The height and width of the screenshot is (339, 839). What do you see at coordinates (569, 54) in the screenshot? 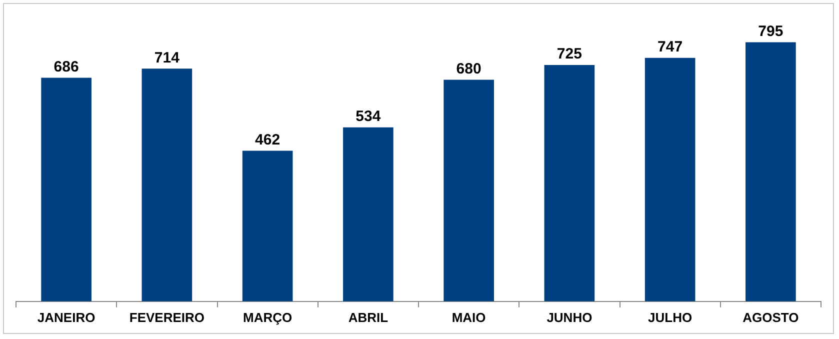
I see `data-label: 725` at bounding box center [569, 54].